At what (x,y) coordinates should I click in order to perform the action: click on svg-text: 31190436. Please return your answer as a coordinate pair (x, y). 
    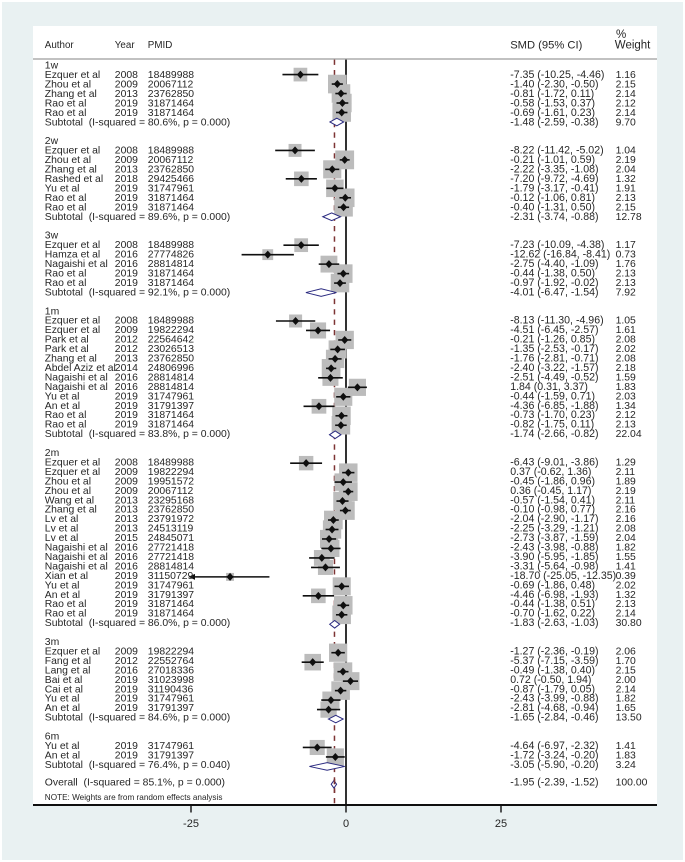
    Looking at the image, I should click on (171, 689).